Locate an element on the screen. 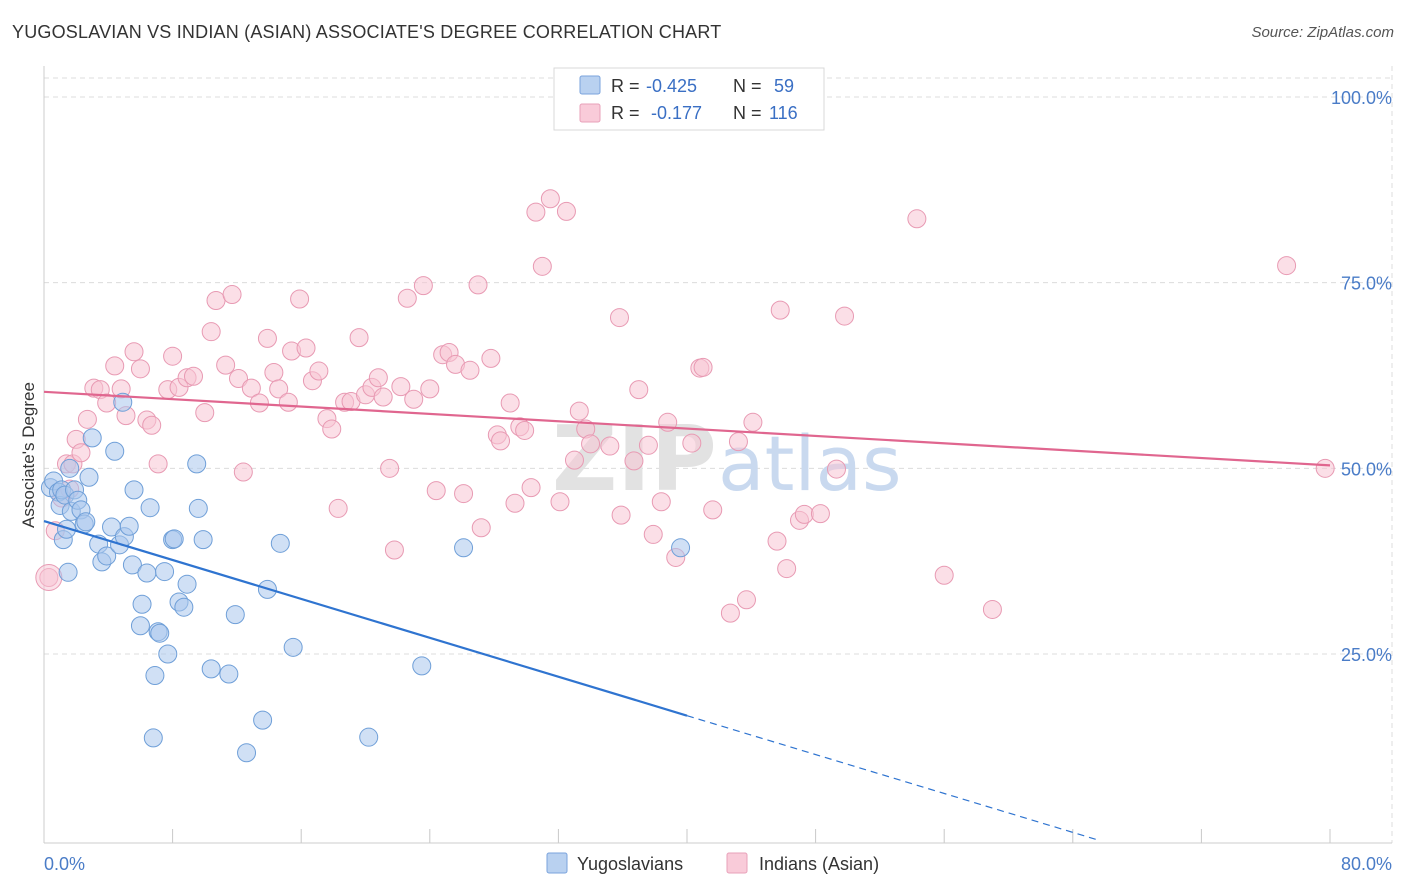 The width and height of the screenshot is (1406, 892). legend-swatch-indians is located at coordinates (590, 113).